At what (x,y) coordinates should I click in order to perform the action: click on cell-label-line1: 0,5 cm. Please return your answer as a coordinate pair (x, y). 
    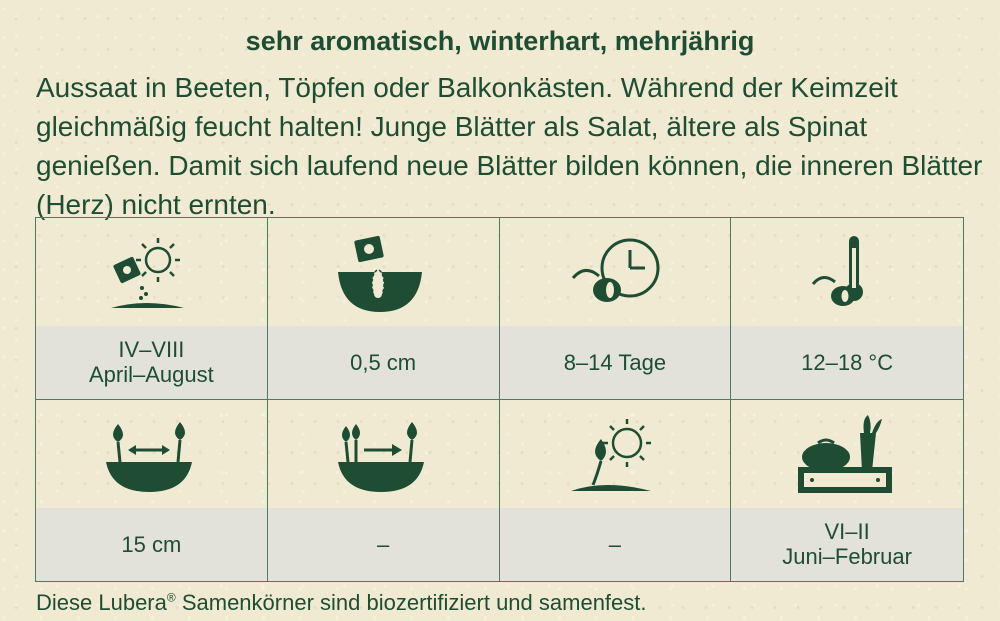
    Looking at the image, I should click on (383, 362).